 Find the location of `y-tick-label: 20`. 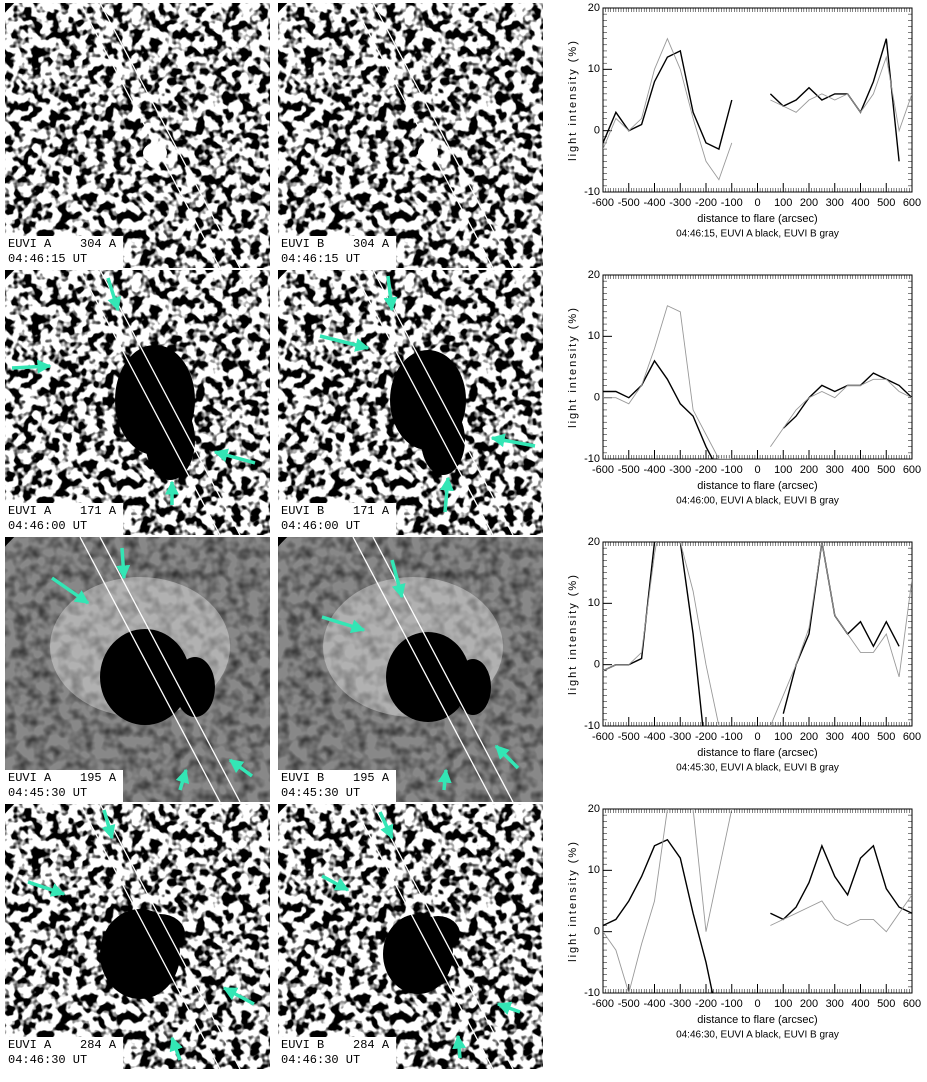

y-tick-label: 20 is located at coordinates (594, 8).